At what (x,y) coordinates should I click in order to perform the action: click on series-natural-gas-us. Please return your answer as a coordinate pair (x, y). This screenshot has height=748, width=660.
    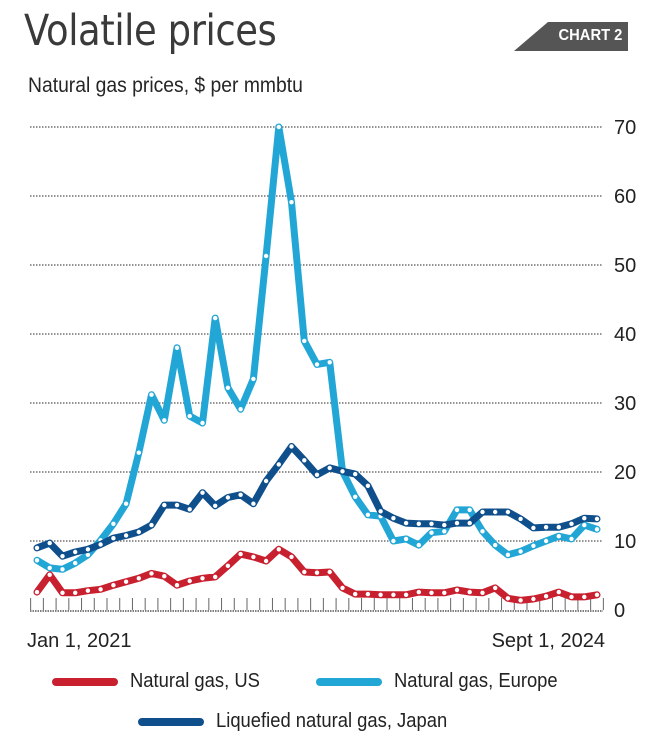
    Looking at the image, I should click on (317, 574).